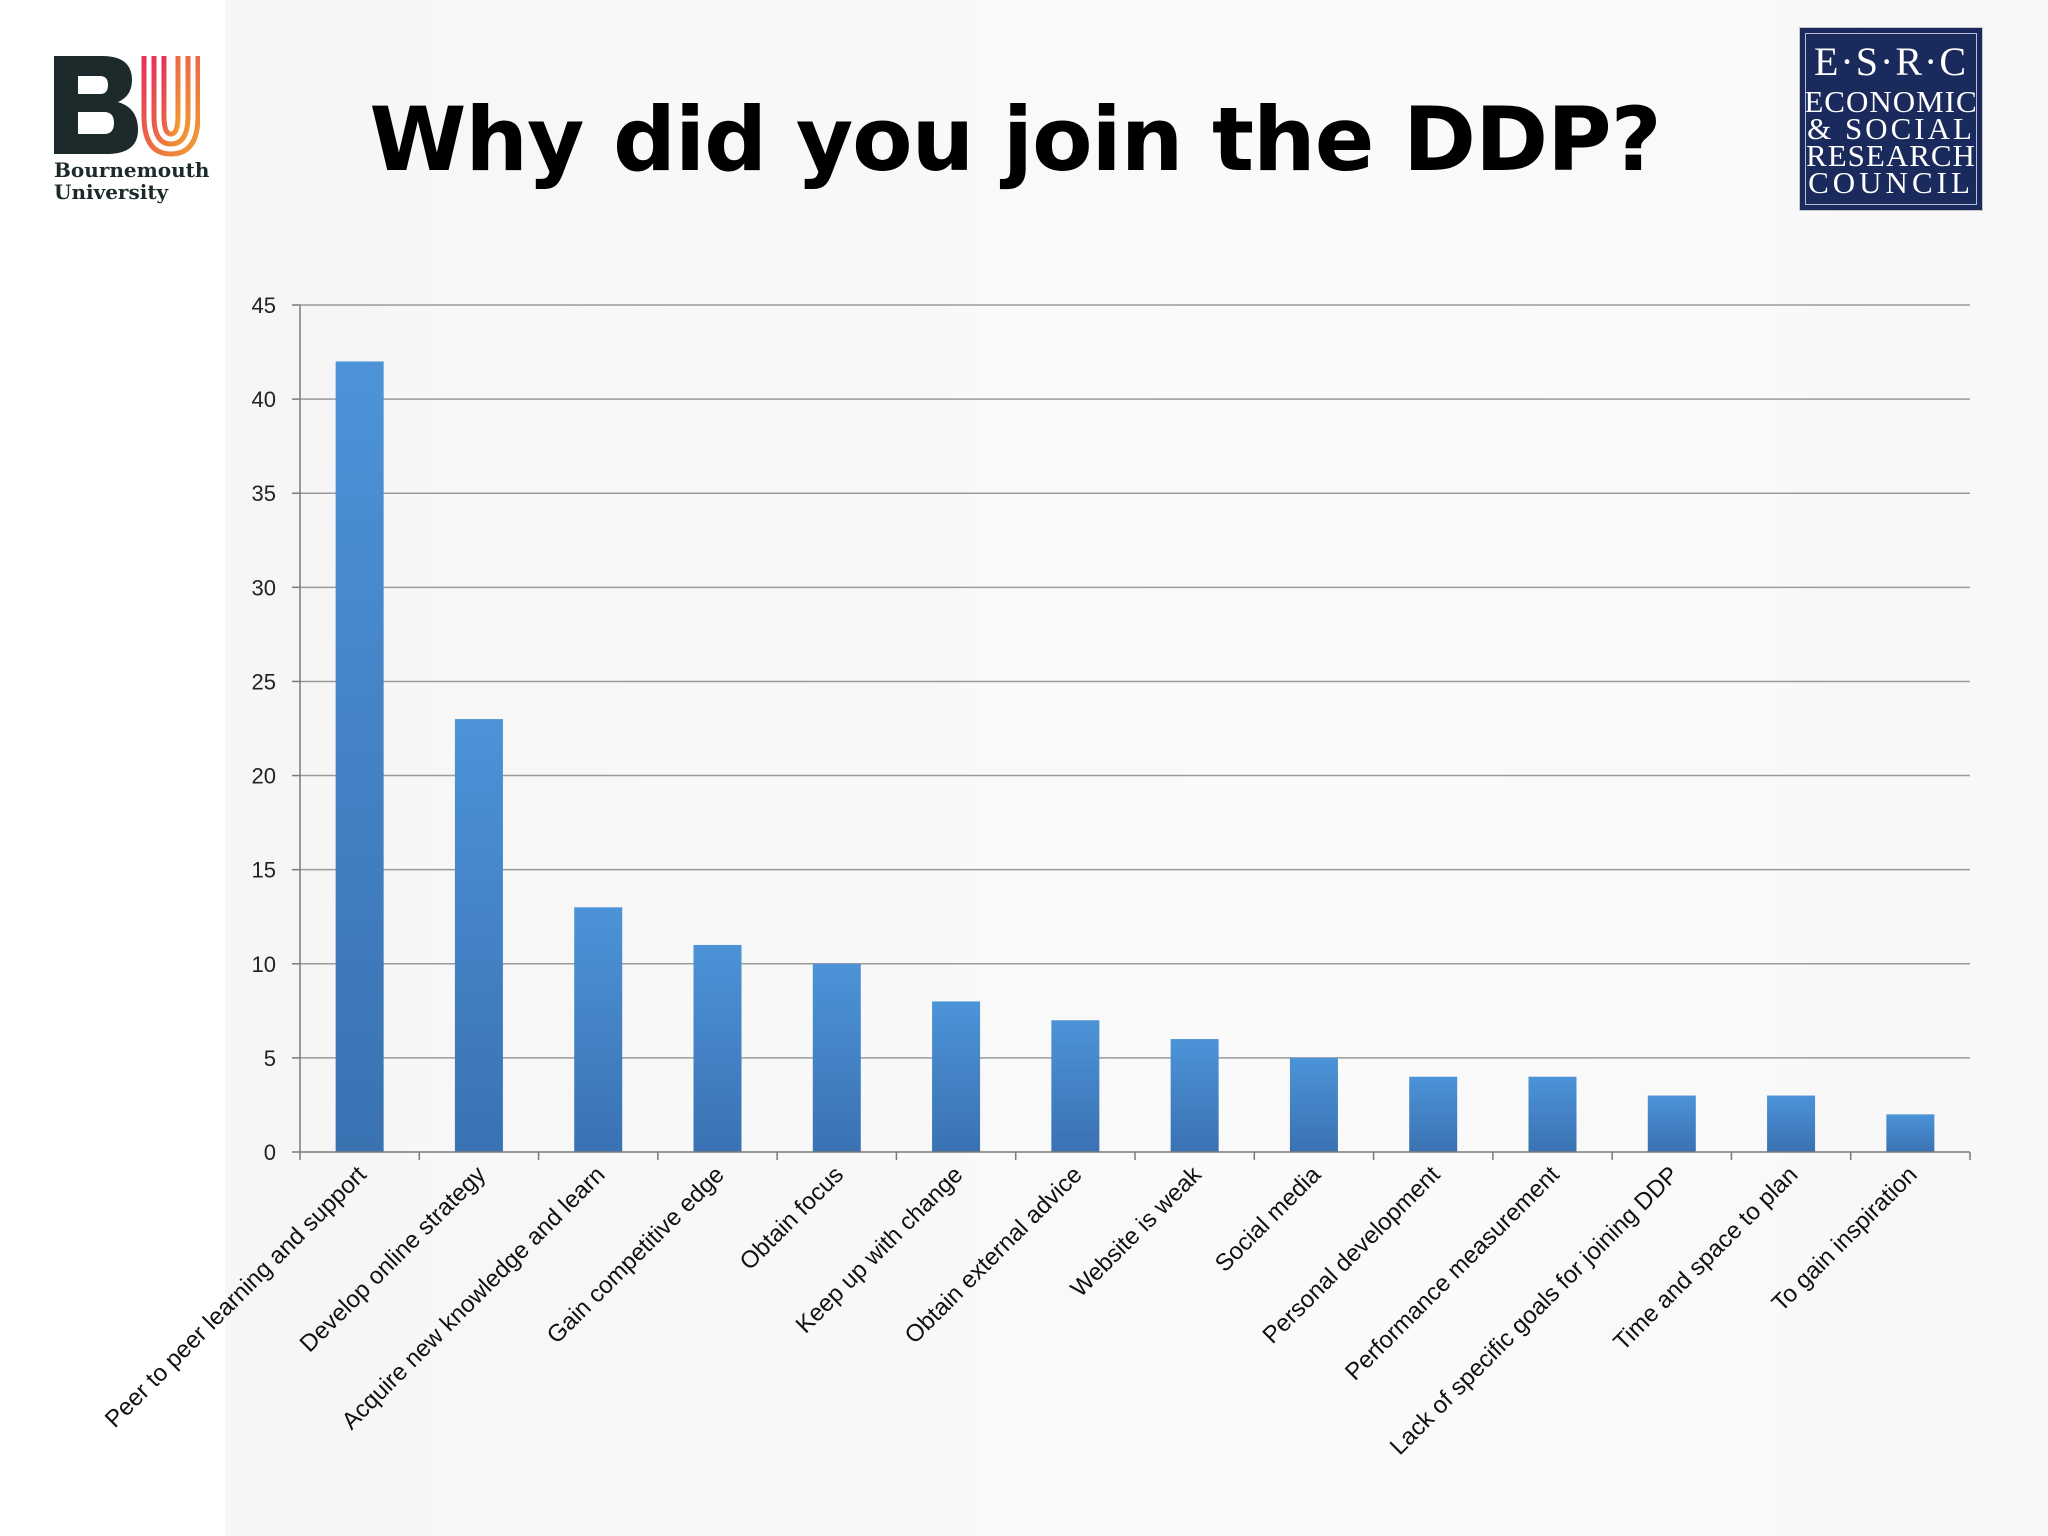 The image size is (2048, 1536). I want to click on y-tick-label: 30, so click(264, 587).